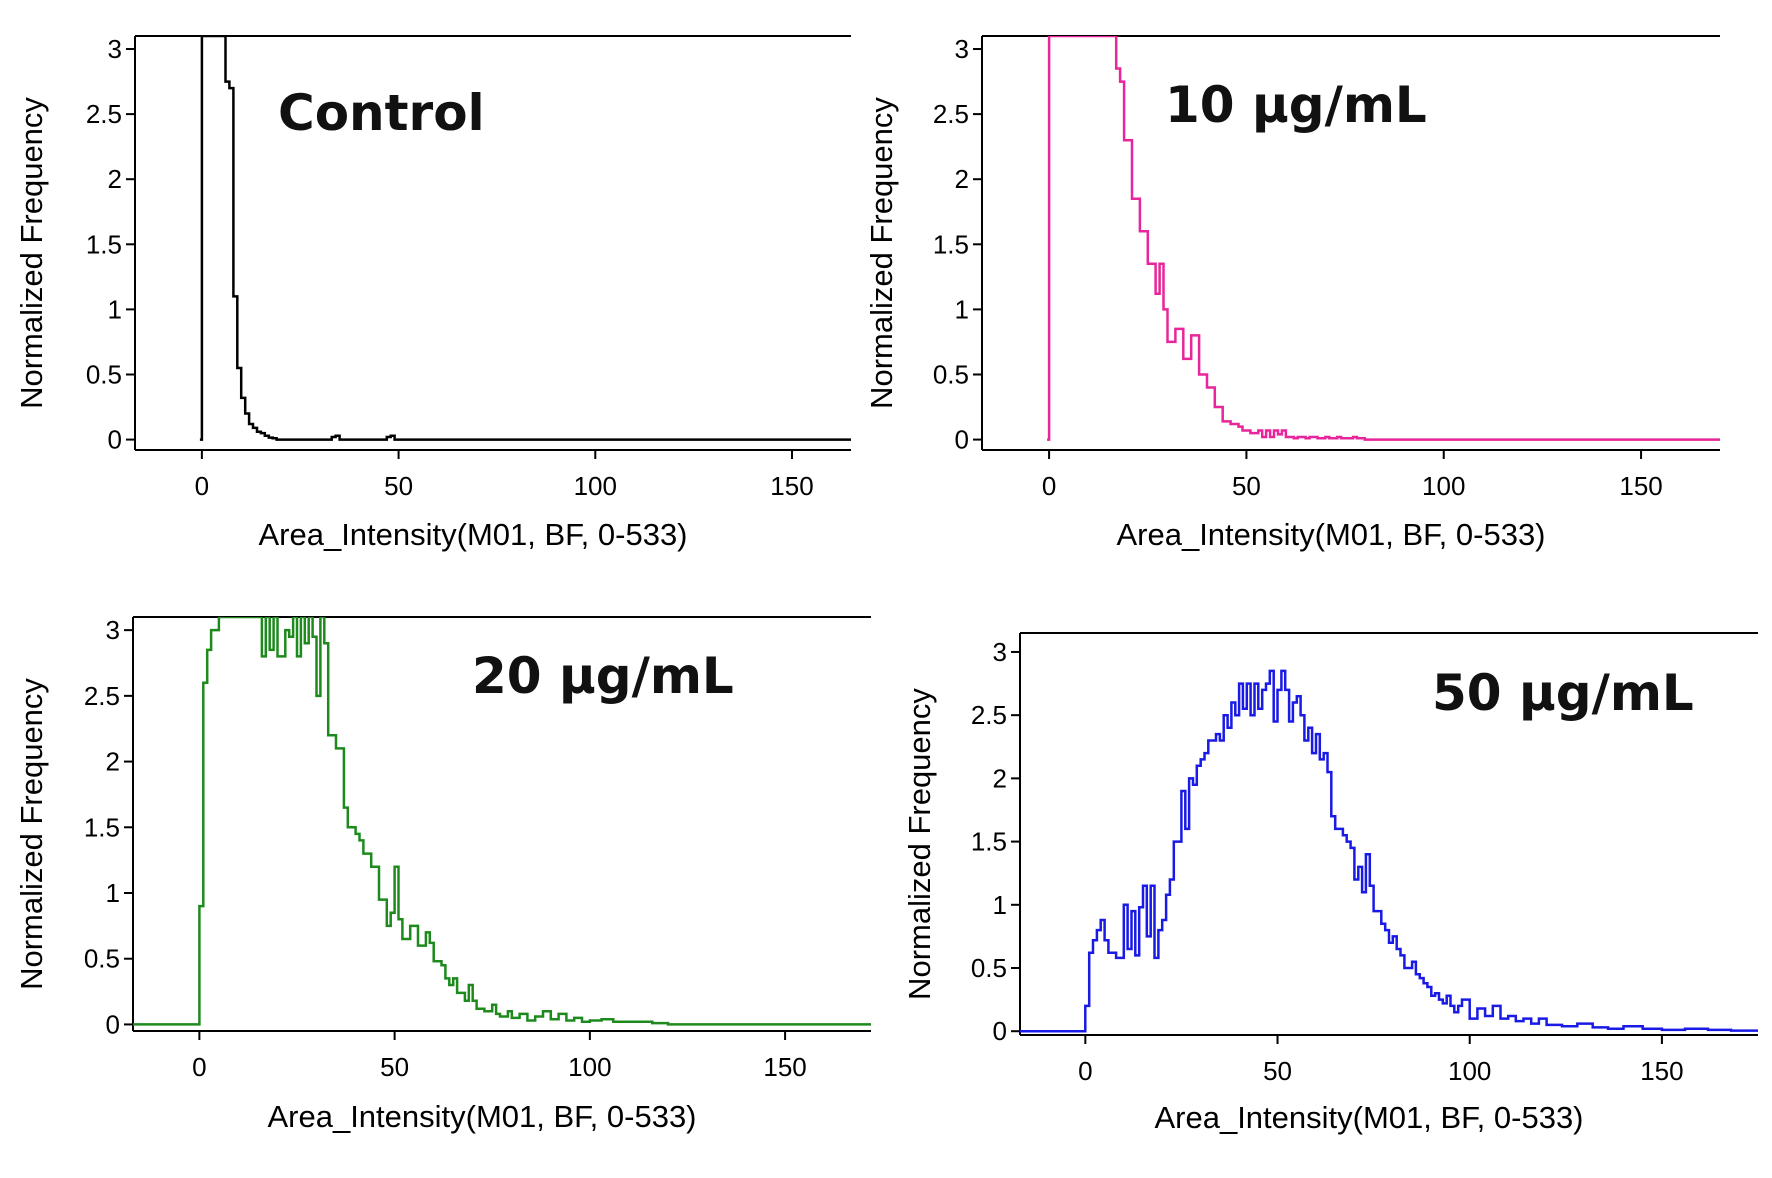 Image resolution: width=1772 pixels, height=1178 pixels. What do you see at coordinates (603, 676) in the screenshot?
I see `chart-title: 20 µg/mL` at bounding box center [603, 676].